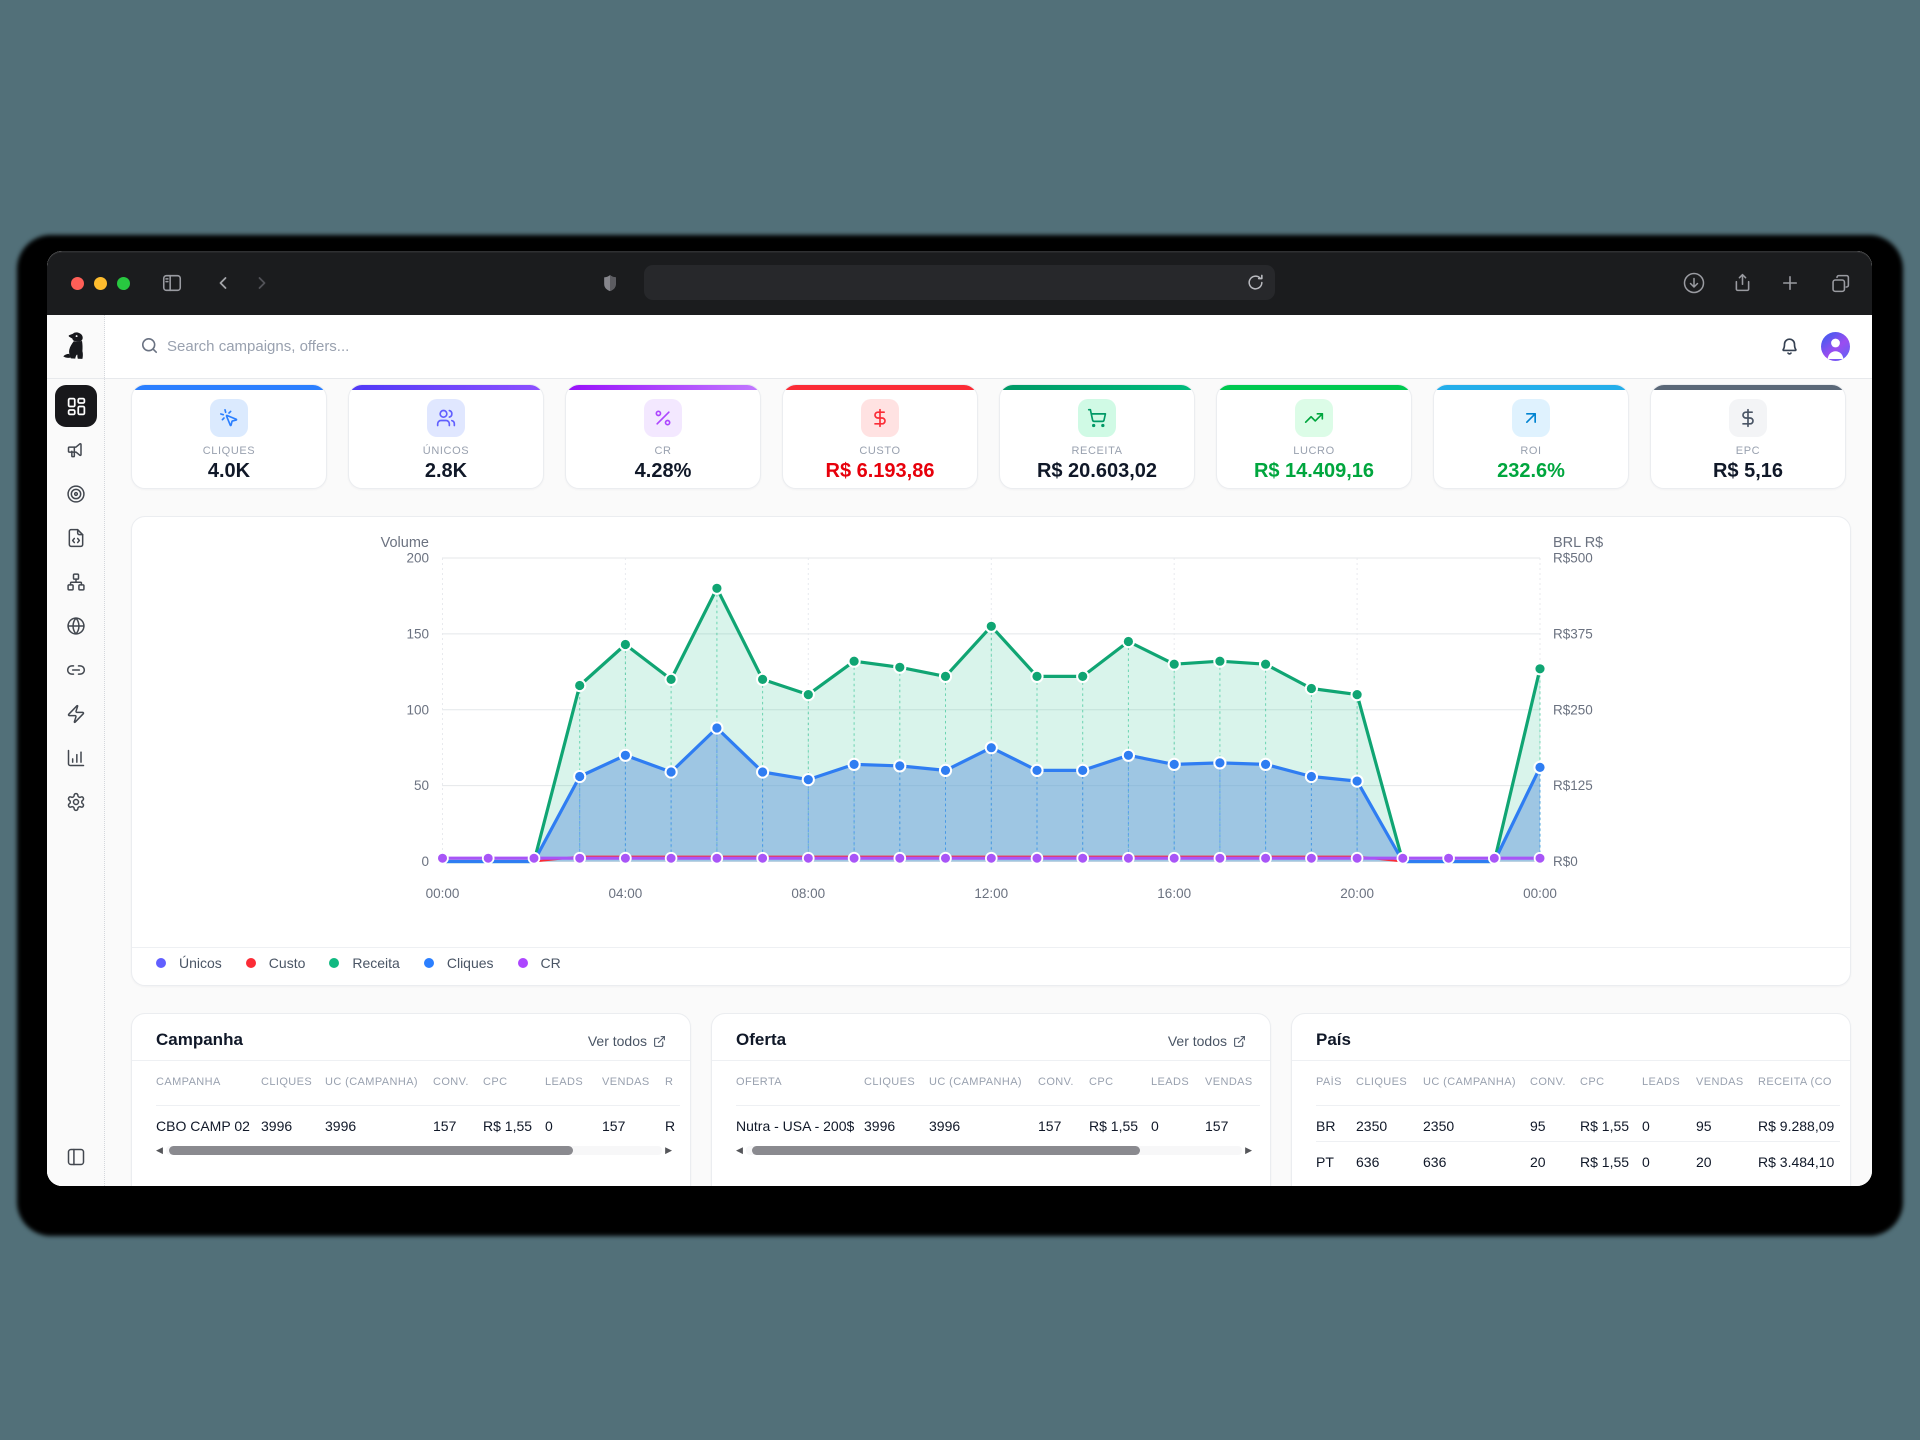 Image resolution: width=1920 pixels, height=1440 pixels. Describe the element at coordinates (1578, 543) in the screenshot. I see `svg-text: BRL R$` at that location.